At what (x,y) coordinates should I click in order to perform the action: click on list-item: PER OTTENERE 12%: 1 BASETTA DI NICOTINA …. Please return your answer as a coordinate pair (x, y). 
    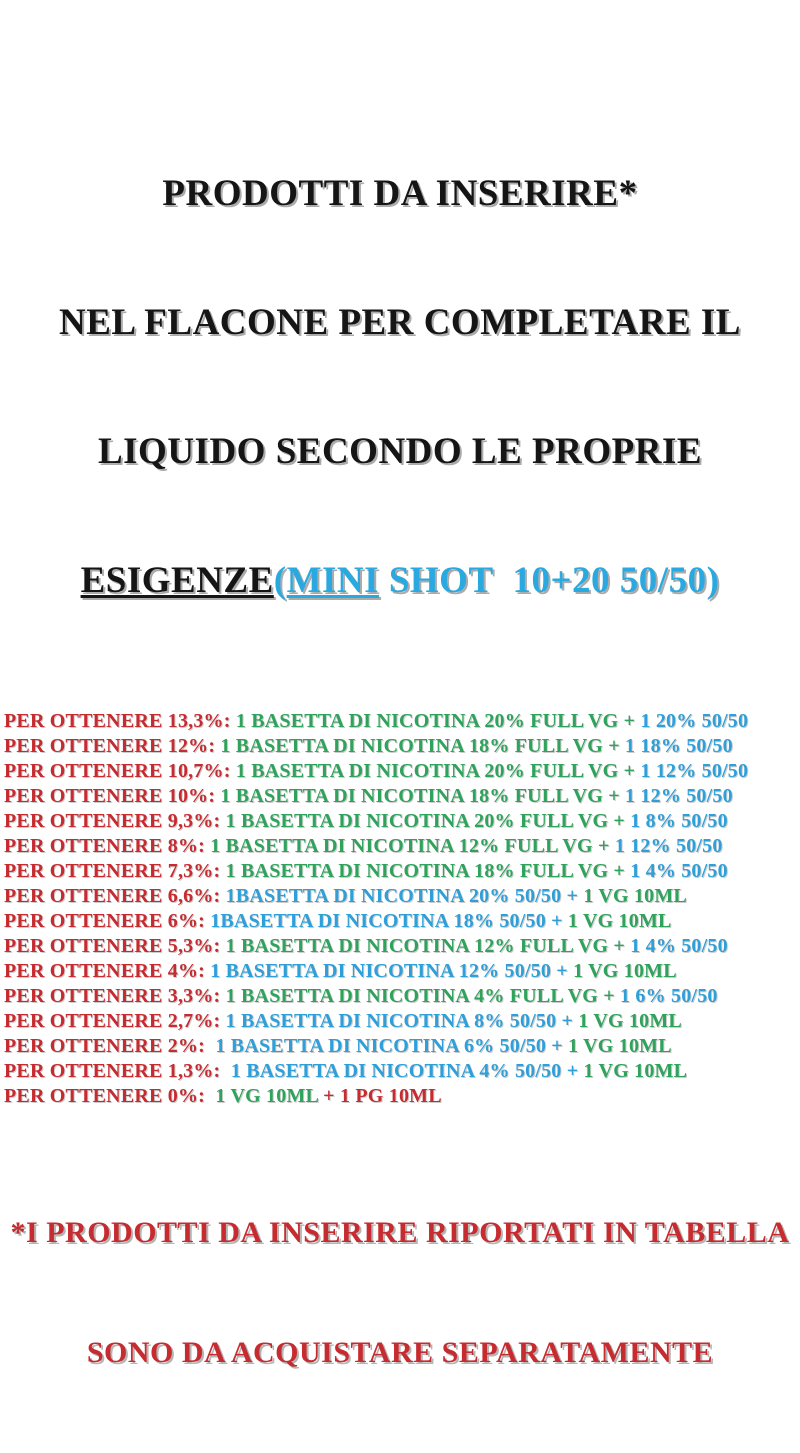
    Looking at the image, I should click on (402, 746).